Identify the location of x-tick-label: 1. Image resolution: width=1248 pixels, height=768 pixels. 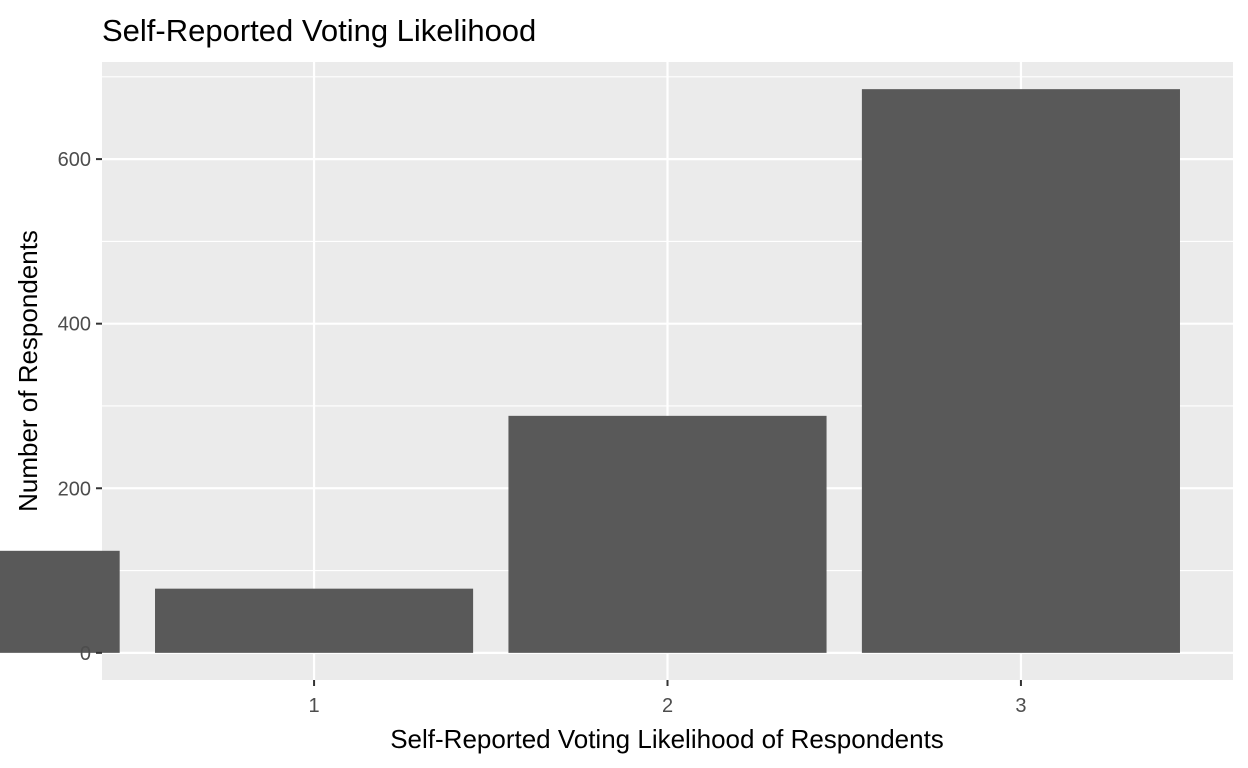
(314, 706).